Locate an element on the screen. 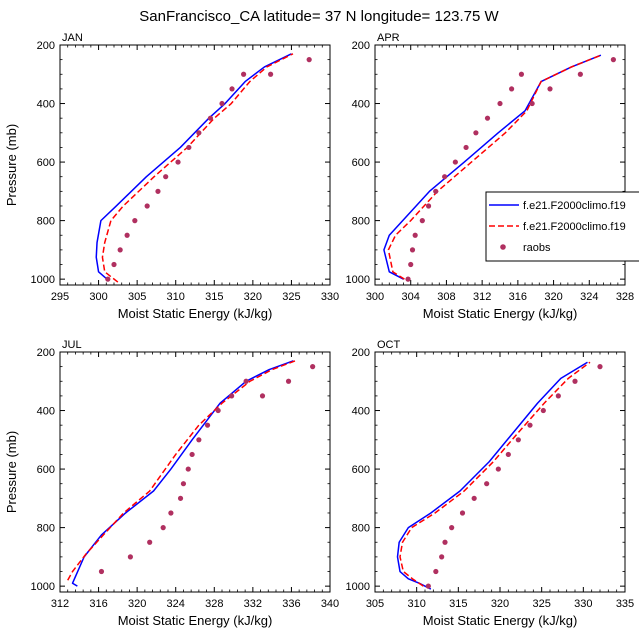  x-tick-label: 336 is located at coordinates (291, 604).